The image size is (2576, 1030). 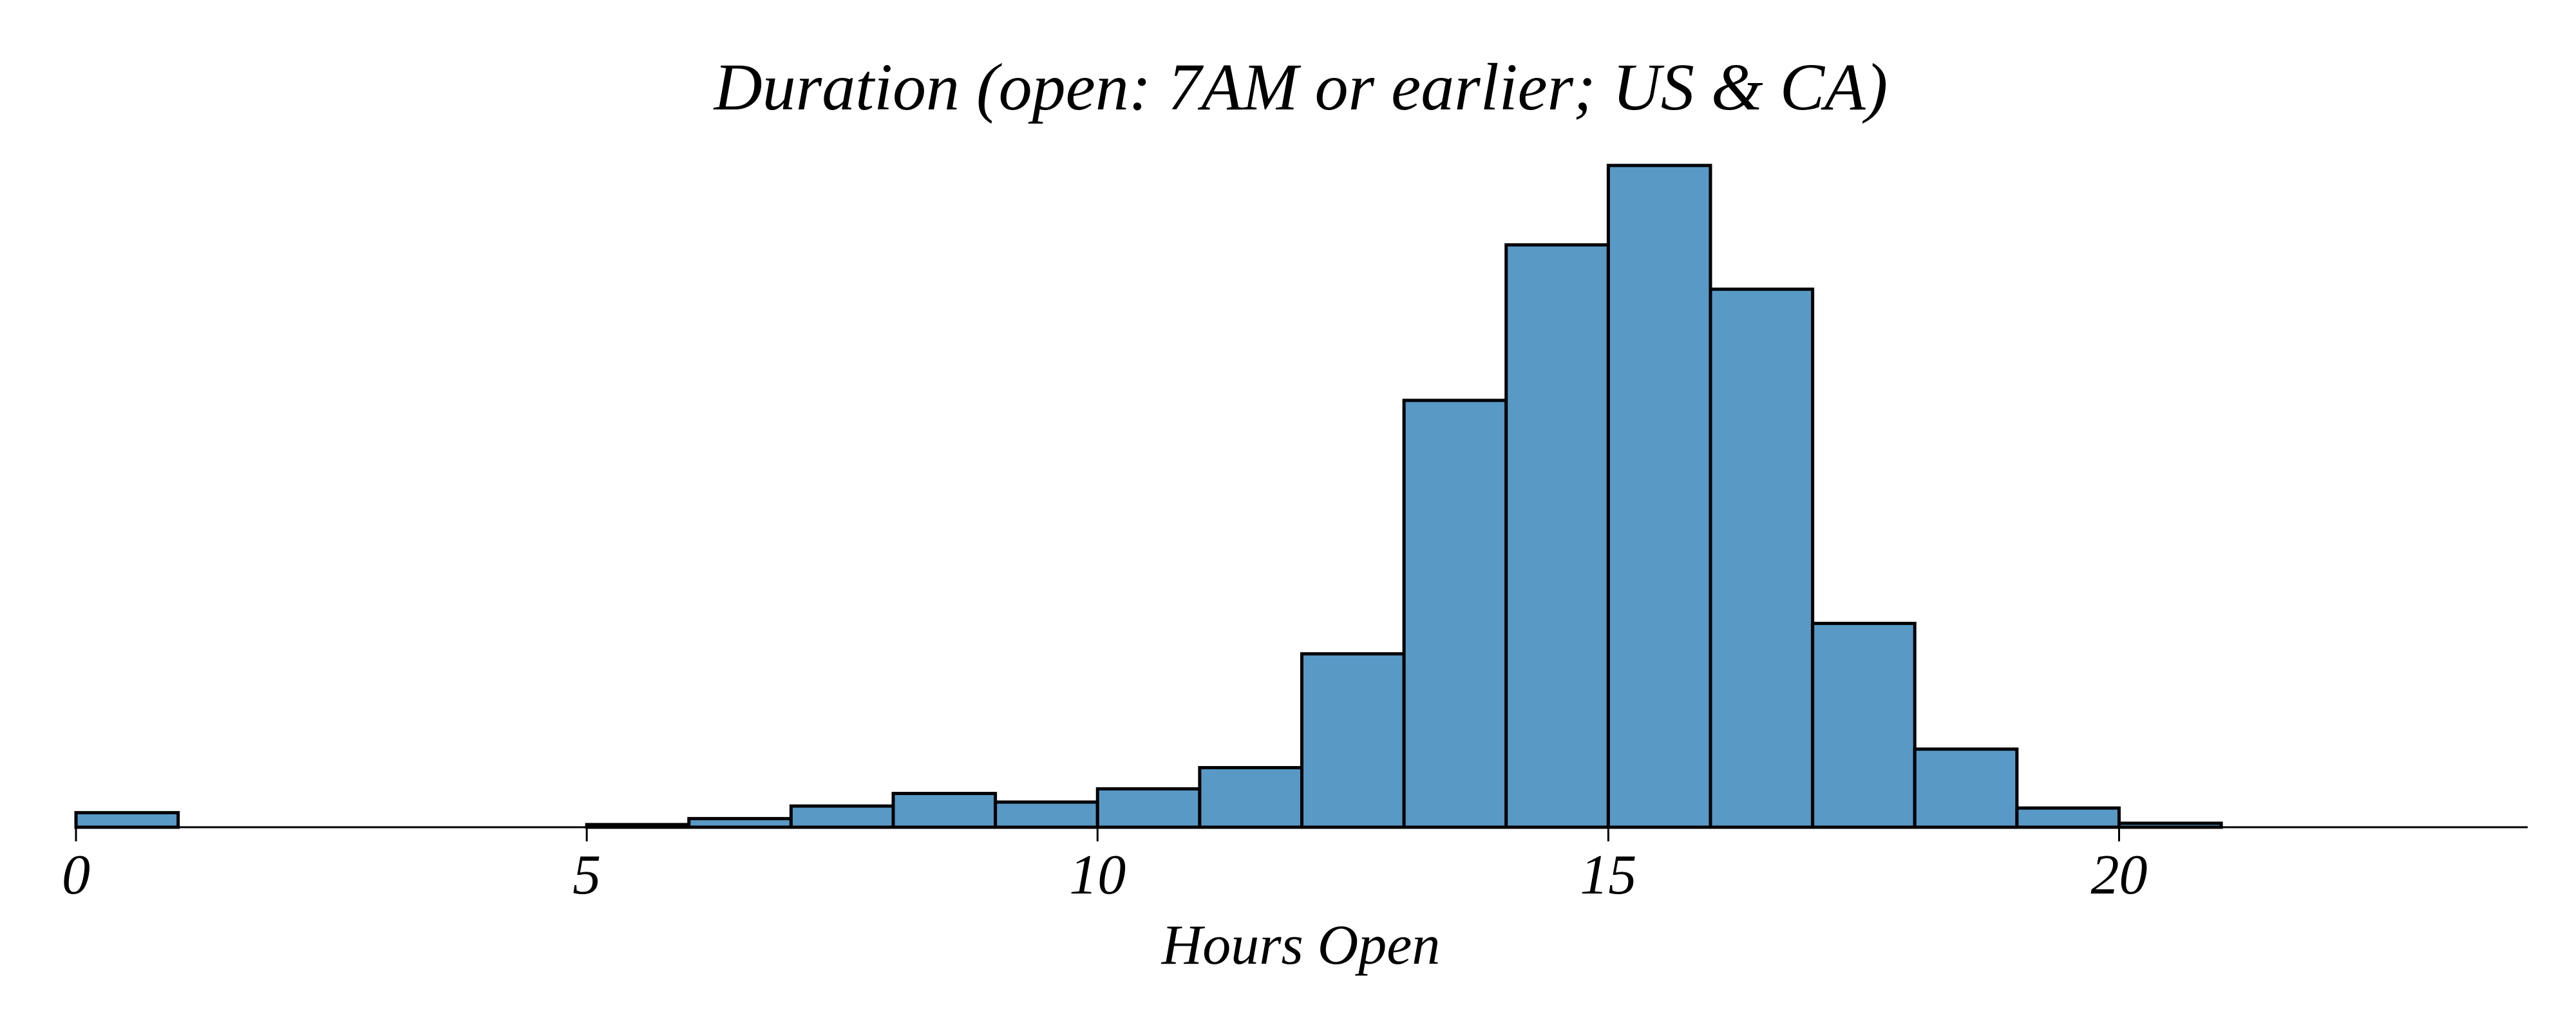 What do you see at coordinates (1097, 875) in the screenshot?
I see `x-tick-label: 10` at bounding box center [1097, 875].